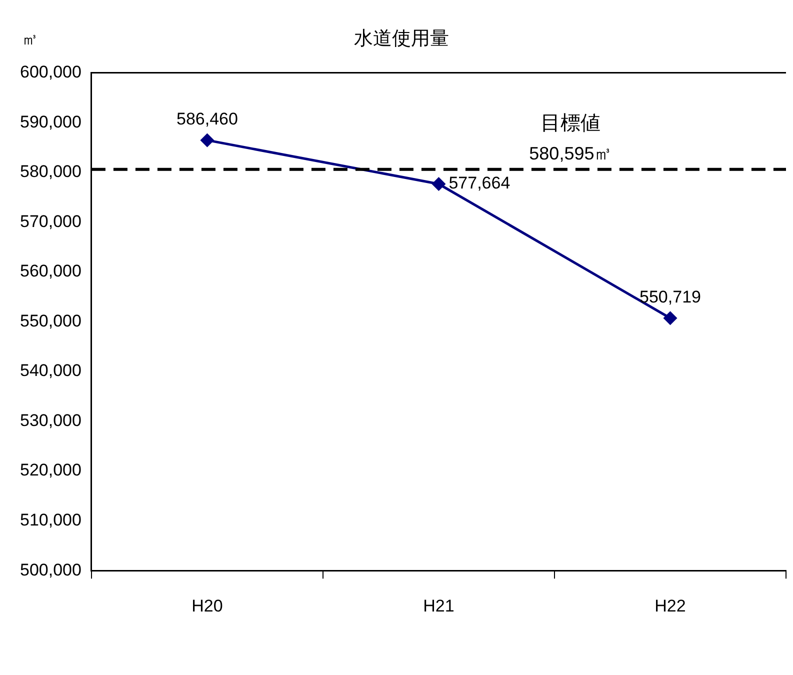 The height and width of the screenshot is (675, 793). I want to click on data-label: 586,460, so click(207, 118).